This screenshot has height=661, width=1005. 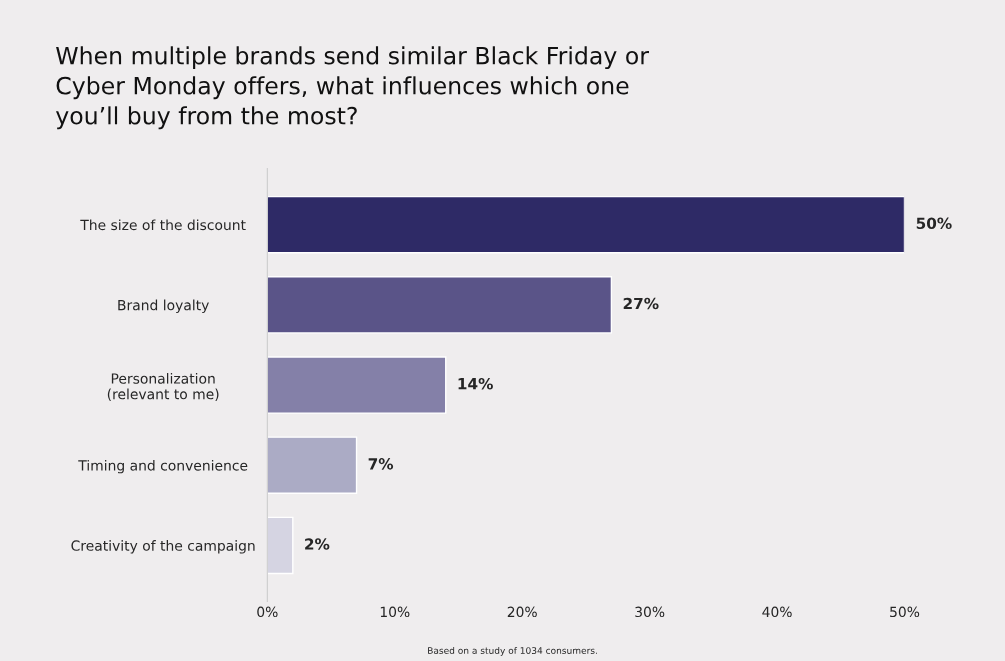 What do you see at coordinates (395, 612) in the screenshot?
I see `x-tick-label: 10%` at bounding box center [395, 612].